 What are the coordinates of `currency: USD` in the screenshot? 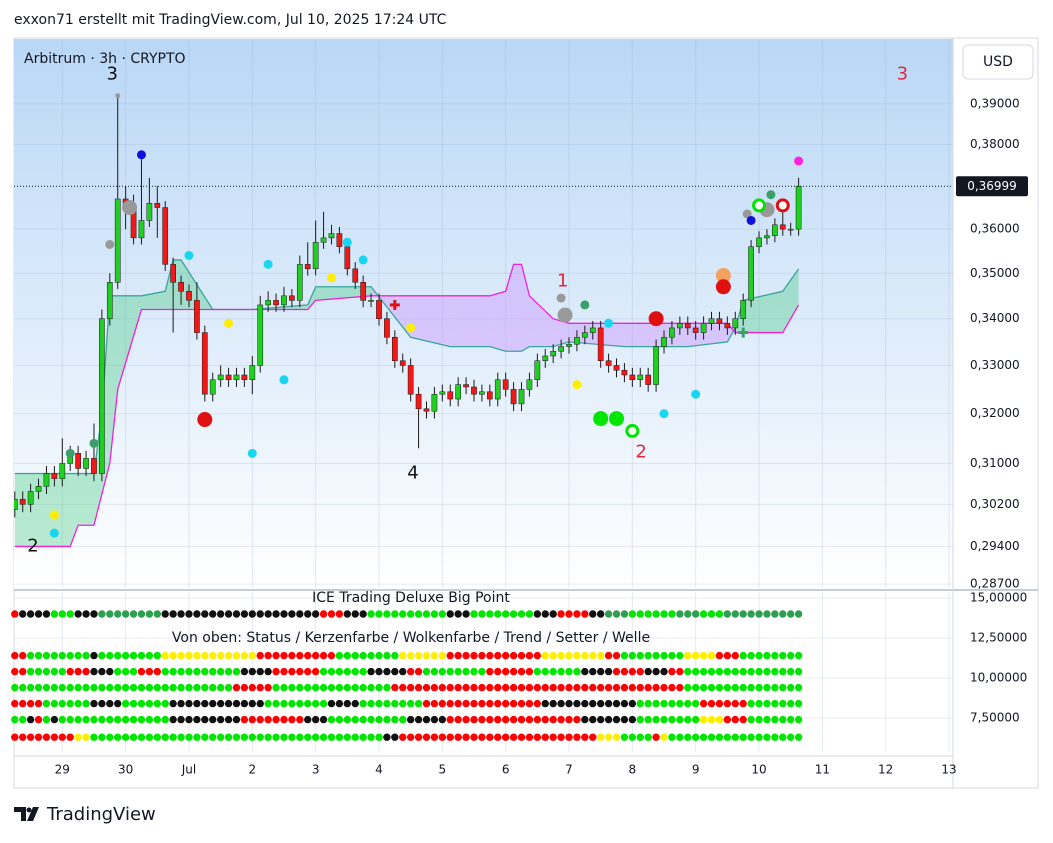 It's located at (998, 62).